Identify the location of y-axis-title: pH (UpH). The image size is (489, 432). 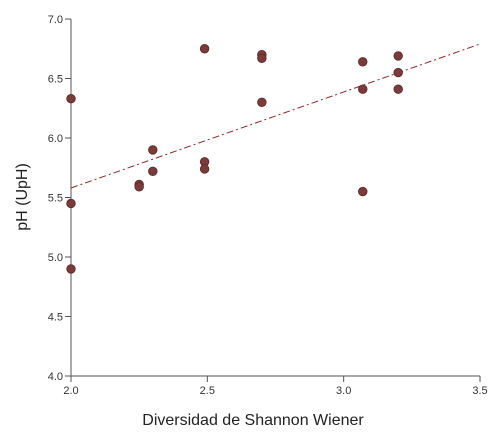
(22, 197).